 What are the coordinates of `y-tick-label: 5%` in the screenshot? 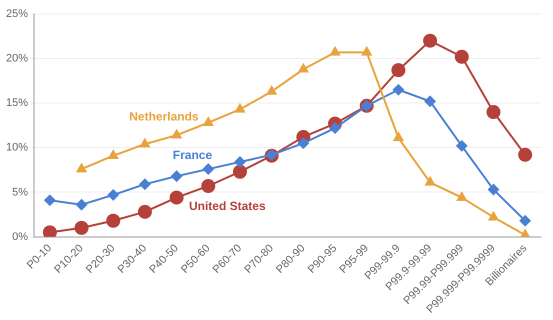 It's located at (20, 192).